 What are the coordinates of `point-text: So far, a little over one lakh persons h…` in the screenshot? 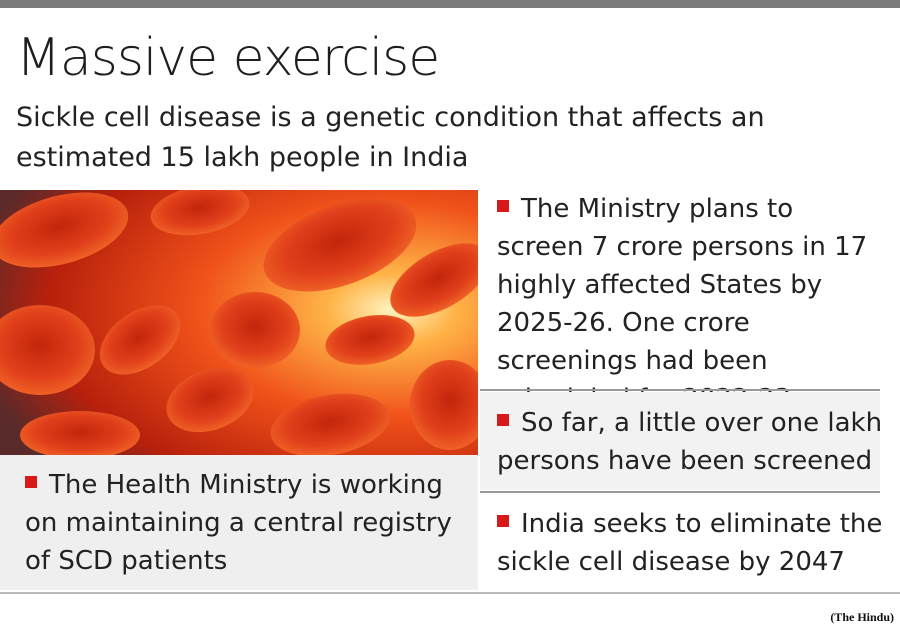 It's located at (690, 442).